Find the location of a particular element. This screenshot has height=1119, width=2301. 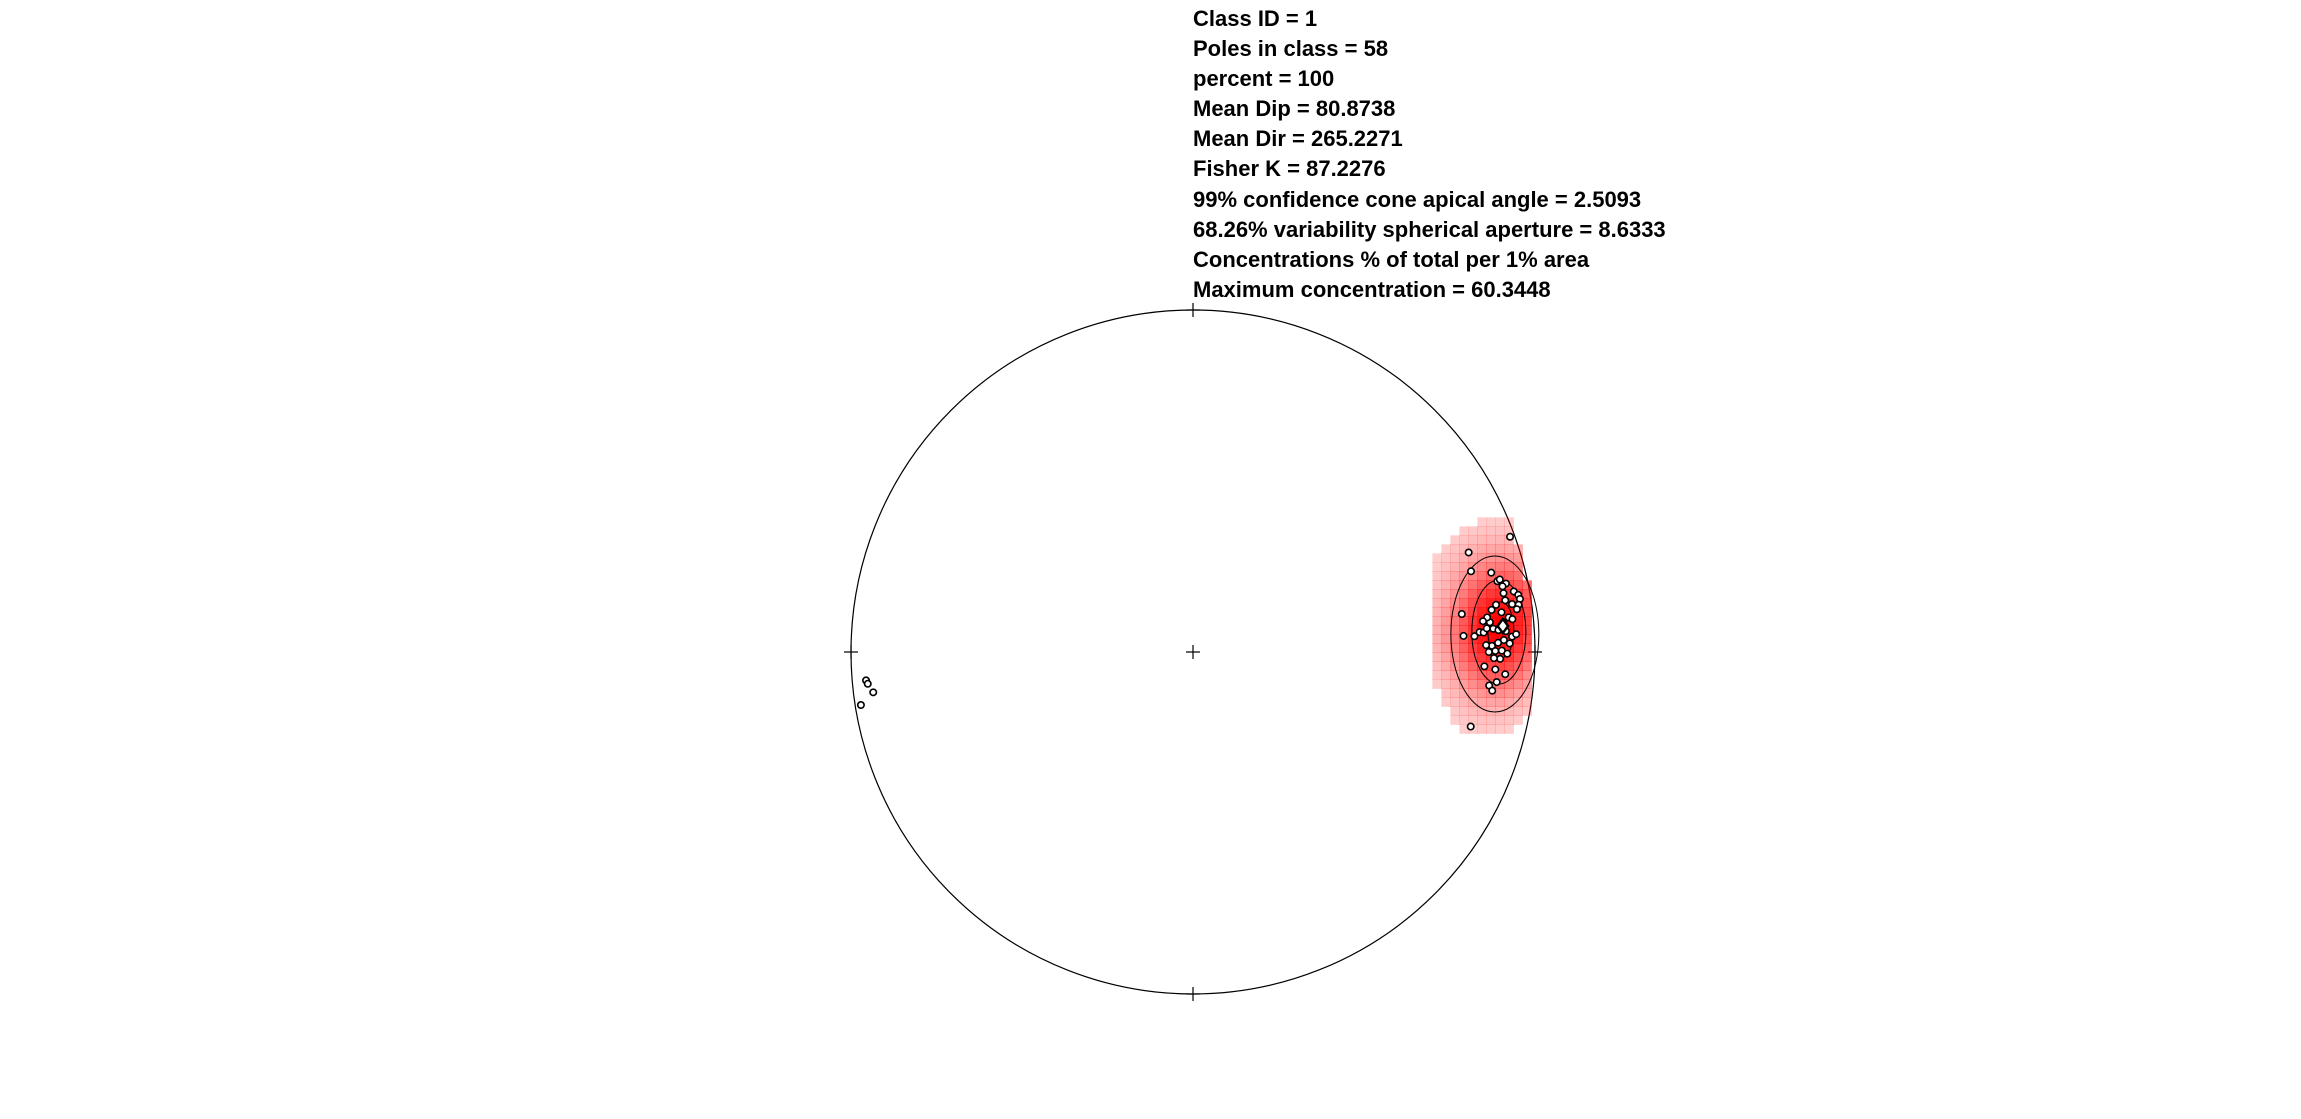

contour-outer is located at coordinates (1495, 634).